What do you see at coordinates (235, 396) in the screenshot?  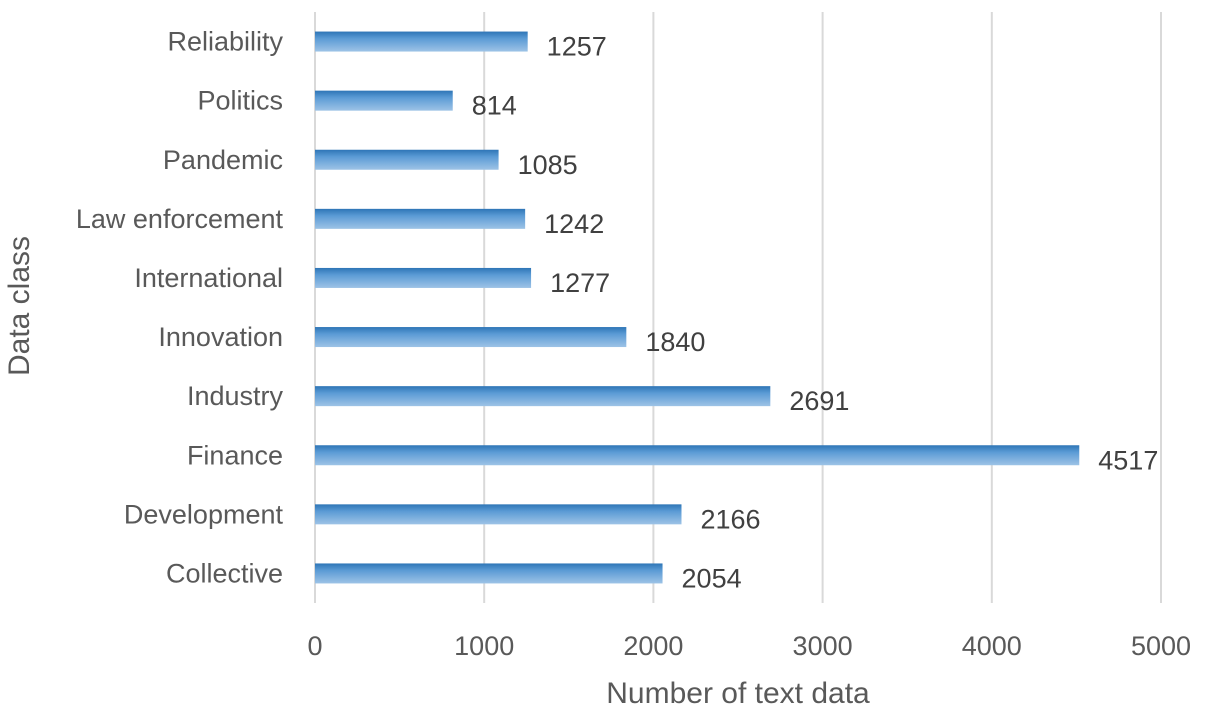 I see `category-label: Industry` at bounding box center [235, 396].